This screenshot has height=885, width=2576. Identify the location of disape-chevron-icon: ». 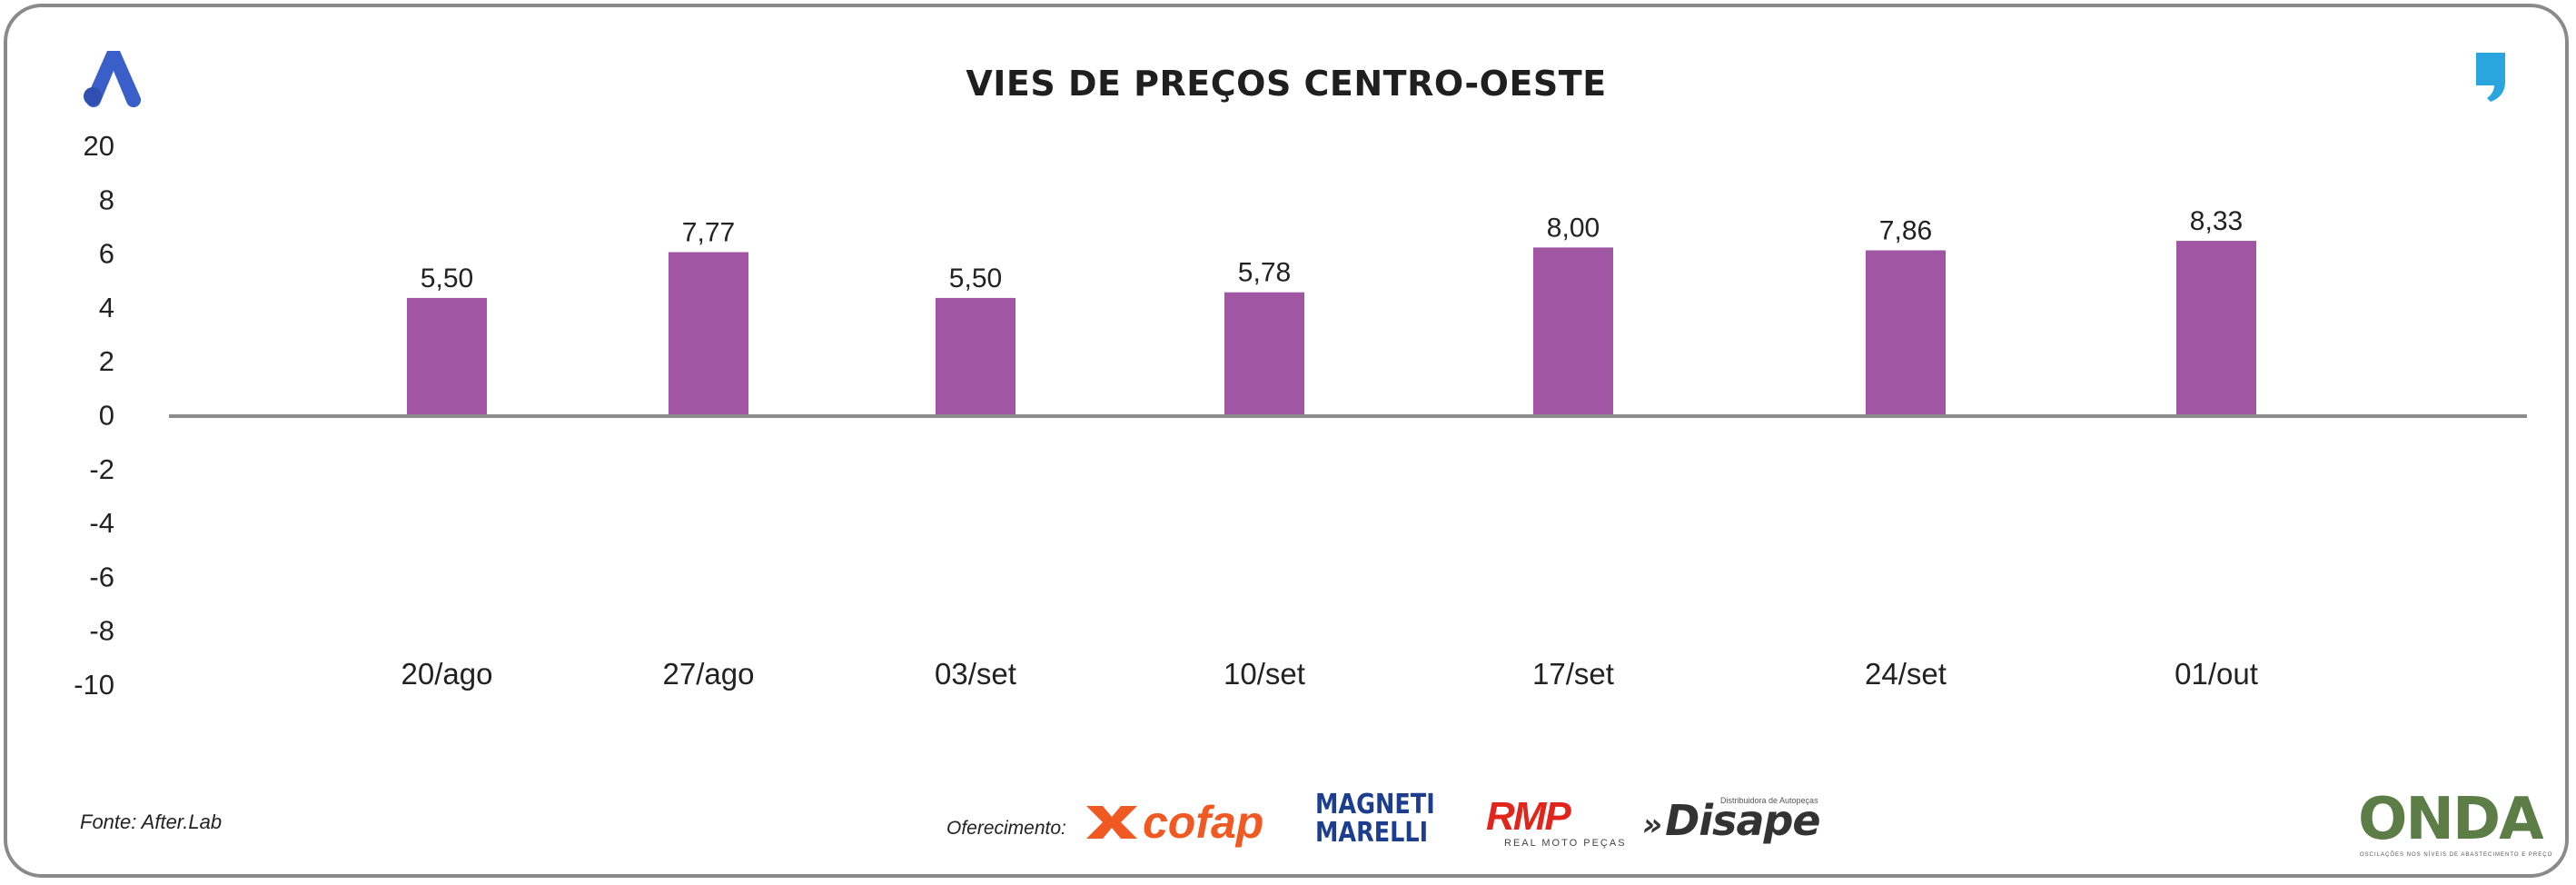
(1652, 825).